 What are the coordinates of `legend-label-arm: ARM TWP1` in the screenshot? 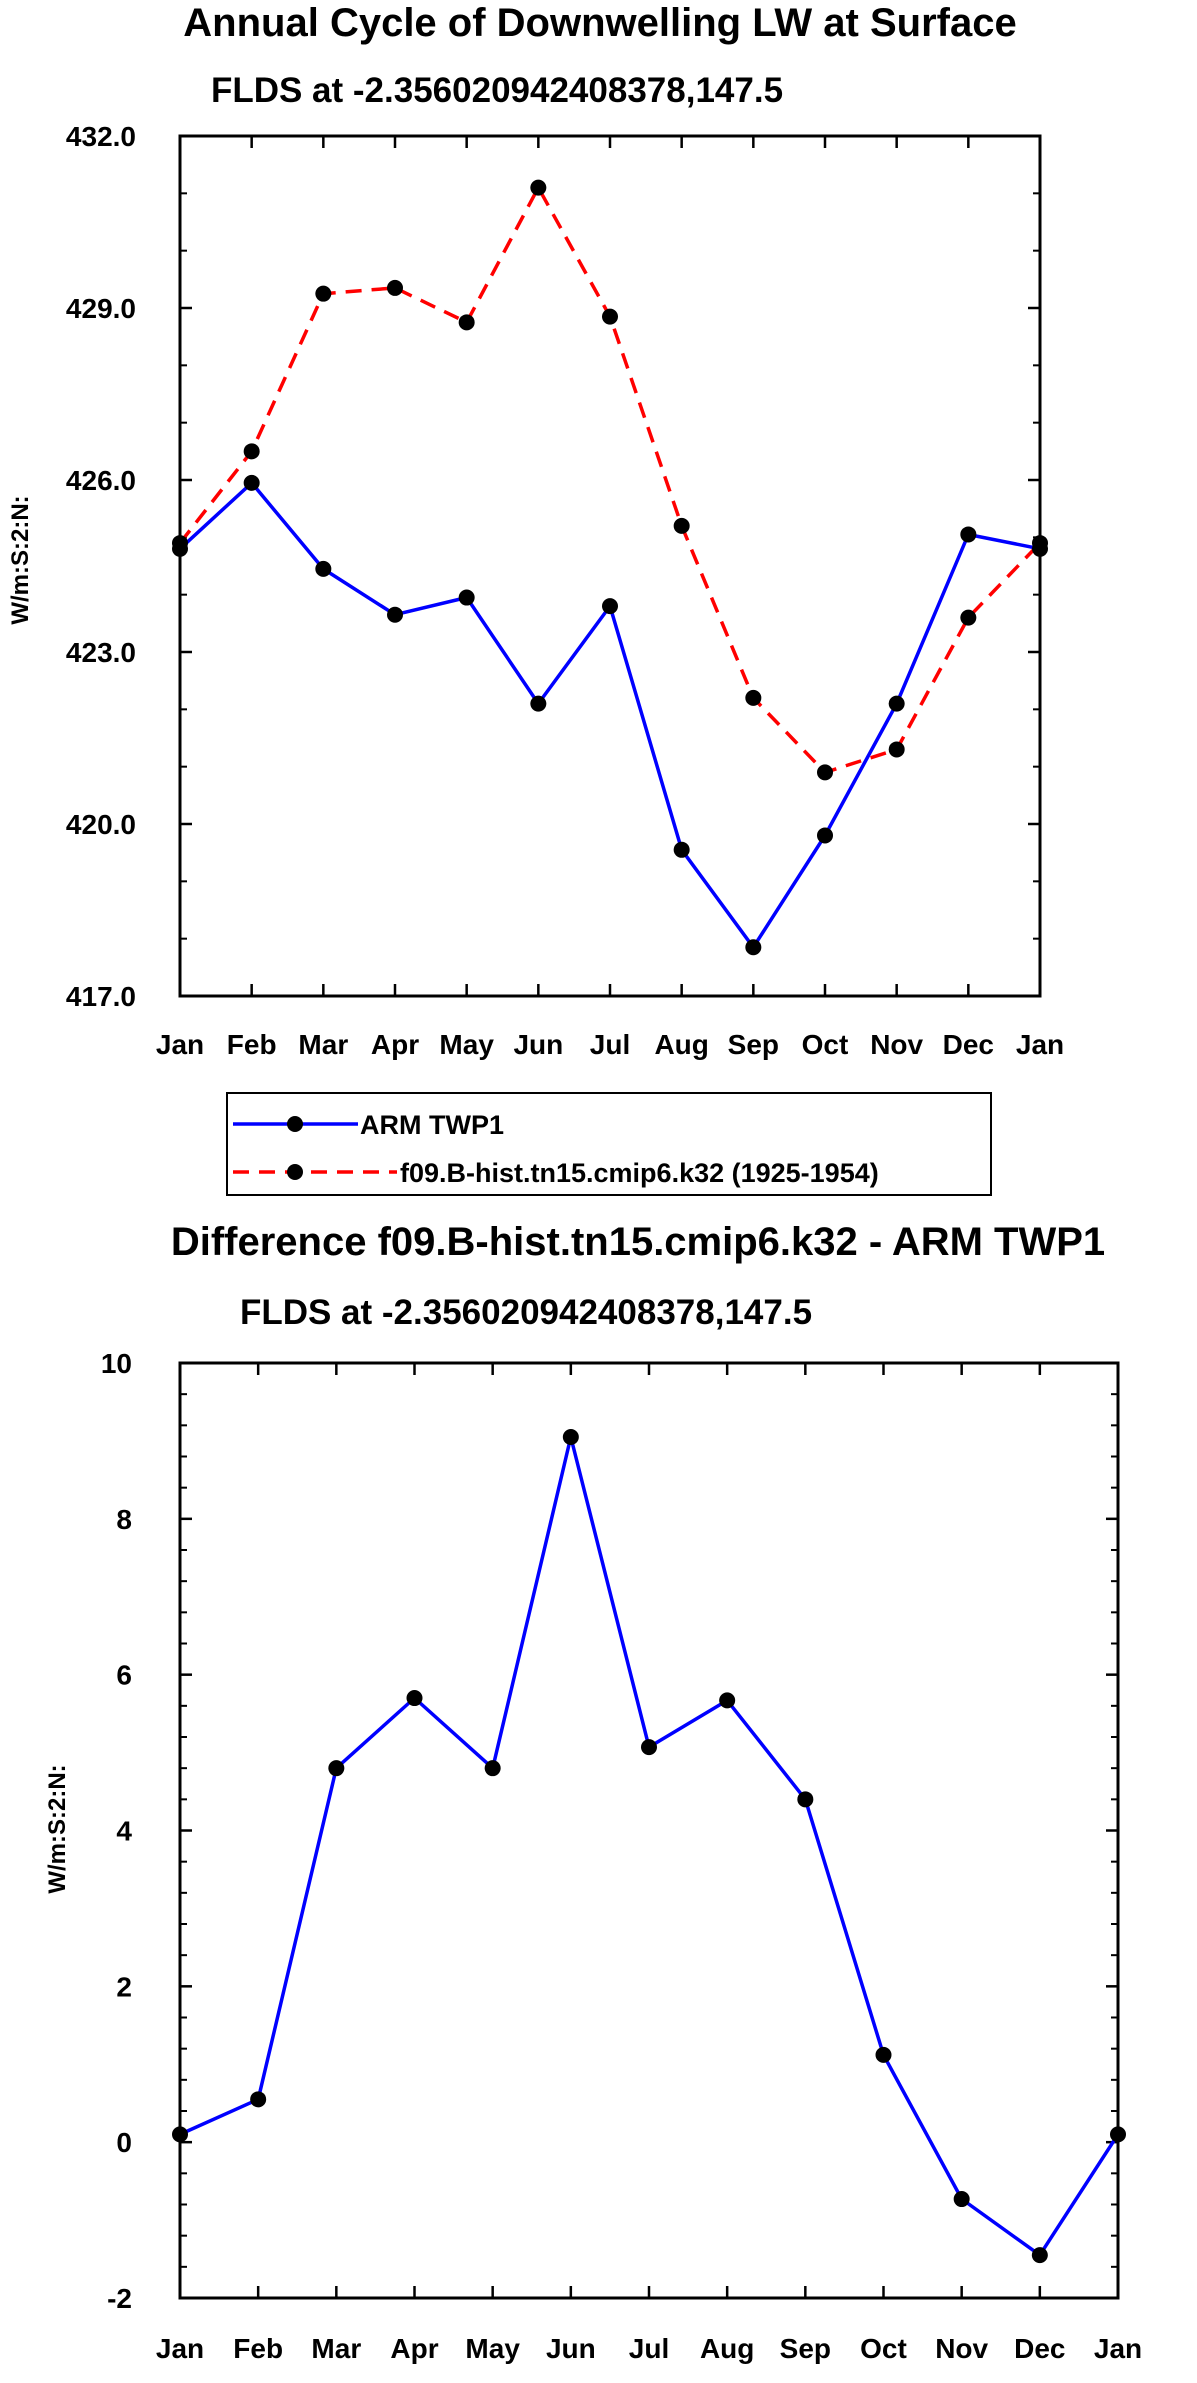 It's located at (432, 1125).